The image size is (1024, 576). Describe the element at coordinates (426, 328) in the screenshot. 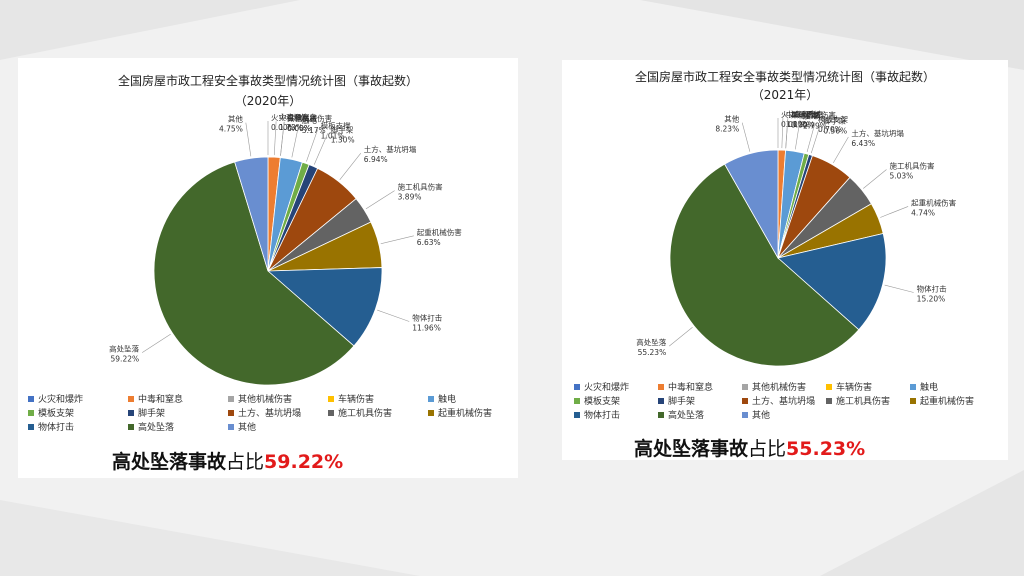

I see `slice-label-value: 11.96%` at that location.